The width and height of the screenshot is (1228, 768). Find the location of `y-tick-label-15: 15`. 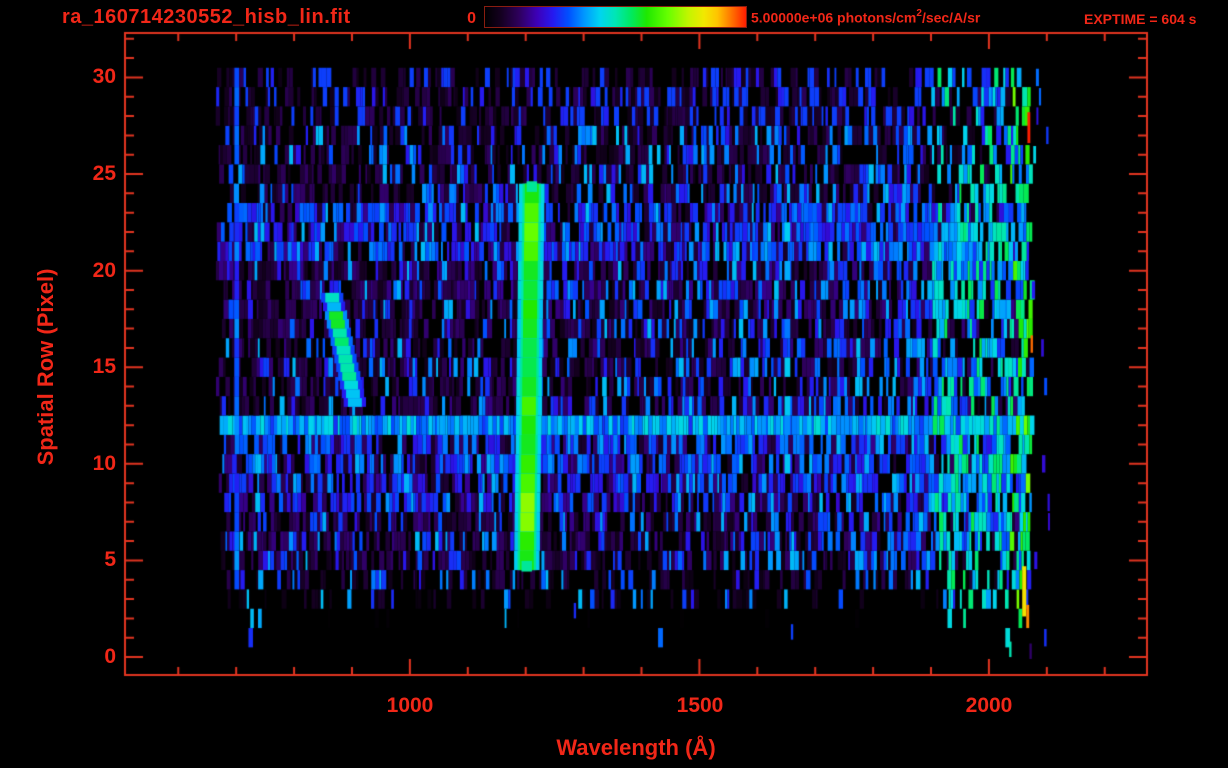

y-tick-label-15: 15 is located at coordinates (104, 366).